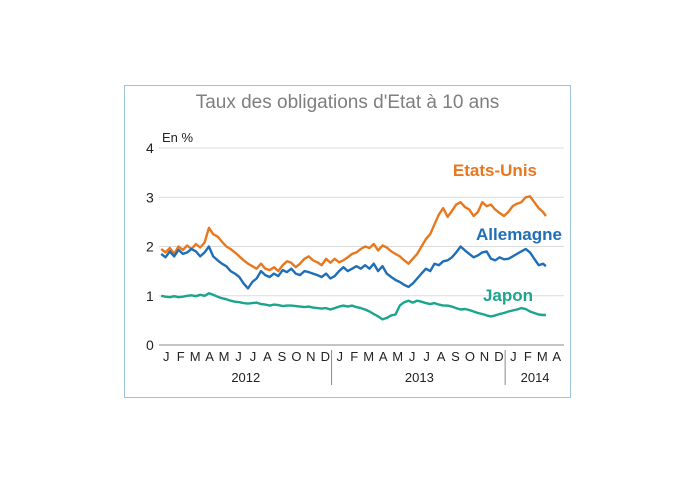 The height and width of the screenshot is (483, 695). I want to click on year-label: 2013, so click(419, 377).